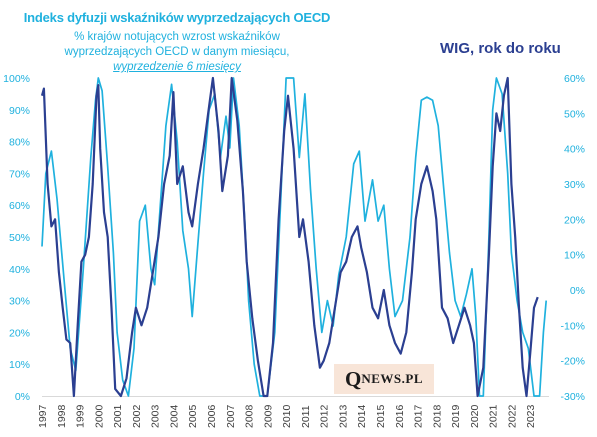 Image resolution: width=597 pixels, height=437 pixels. What do you see at coordinates (400, 416) in the screenshot?
I see `x-axis-tick-label: 2016` at bounding box center [400, 416].